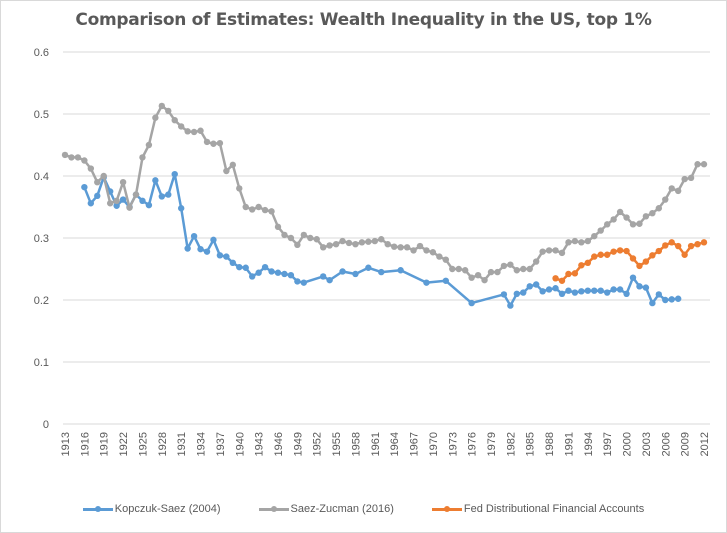 This screenshot has width=727, height=533. I want to click on x-tick-label: 1958, so click(356, 444).